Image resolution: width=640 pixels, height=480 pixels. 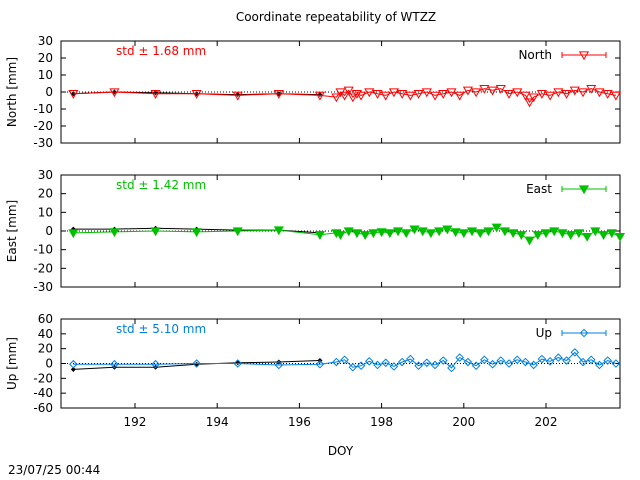 What do you see at coordinates (43, 408) in the screenshot?
I see `y-tick-label: -60` at bounding box center [43, 408].